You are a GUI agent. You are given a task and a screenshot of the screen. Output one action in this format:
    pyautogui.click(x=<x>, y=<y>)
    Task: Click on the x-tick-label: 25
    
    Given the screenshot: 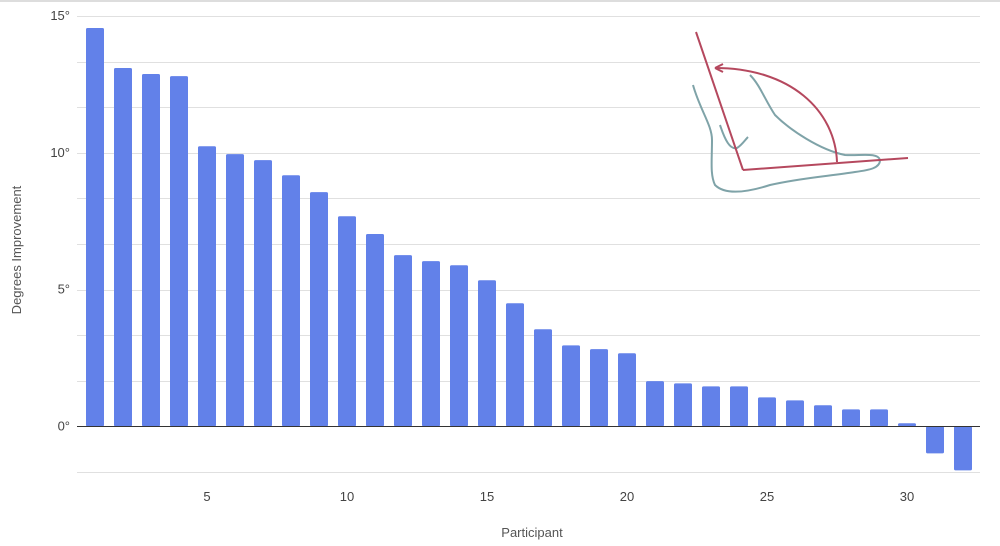 What is the action you would take?
    pyautogui.click(x=767, y=496)
    